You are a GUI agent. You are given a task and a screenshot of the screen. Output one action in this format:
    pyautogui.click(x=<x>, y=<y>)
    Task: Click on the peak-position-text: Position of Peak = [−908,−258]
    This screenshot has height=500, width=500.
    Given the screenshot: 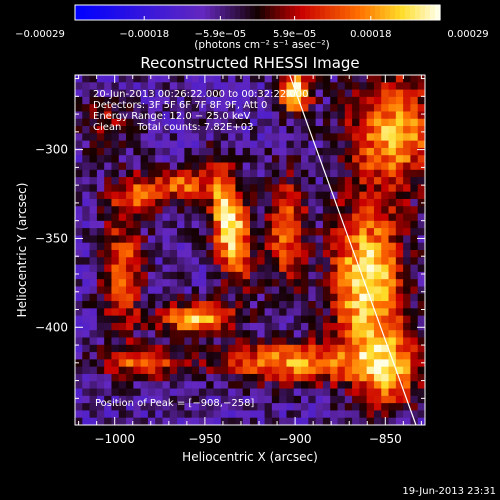 What is the action you would take?
    pyautogui.click(x=174, y=403)
    